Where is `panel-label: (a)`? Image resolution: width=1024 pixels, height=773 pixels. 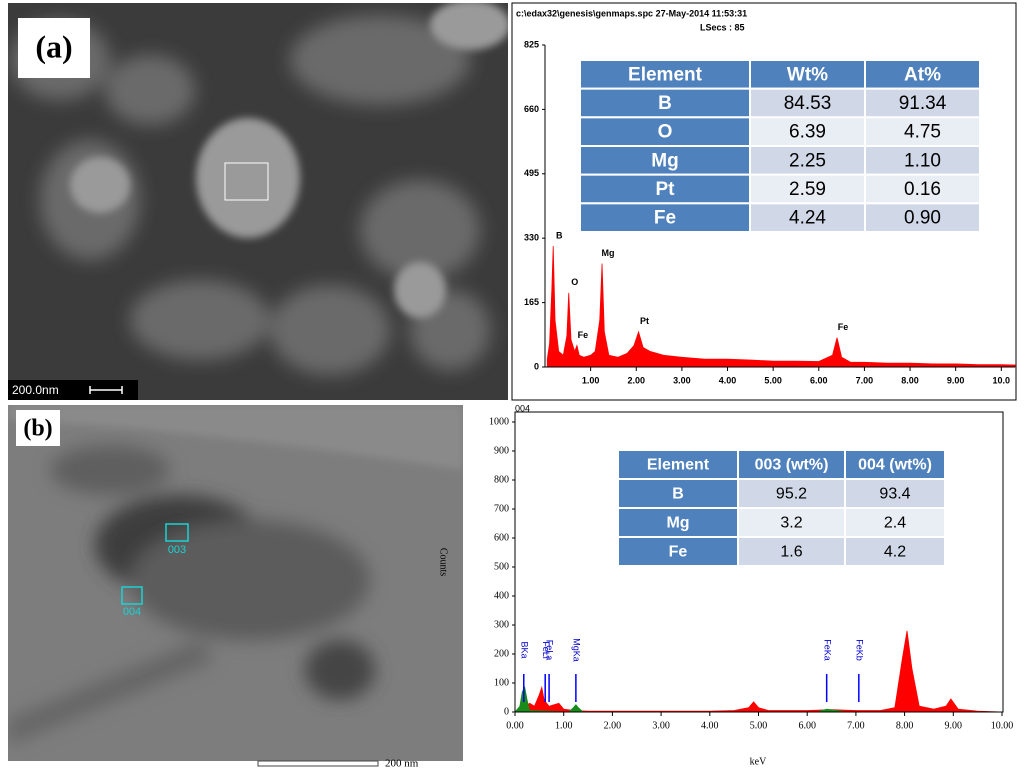
panel-label: (a) is located at coordinates (53, 46).